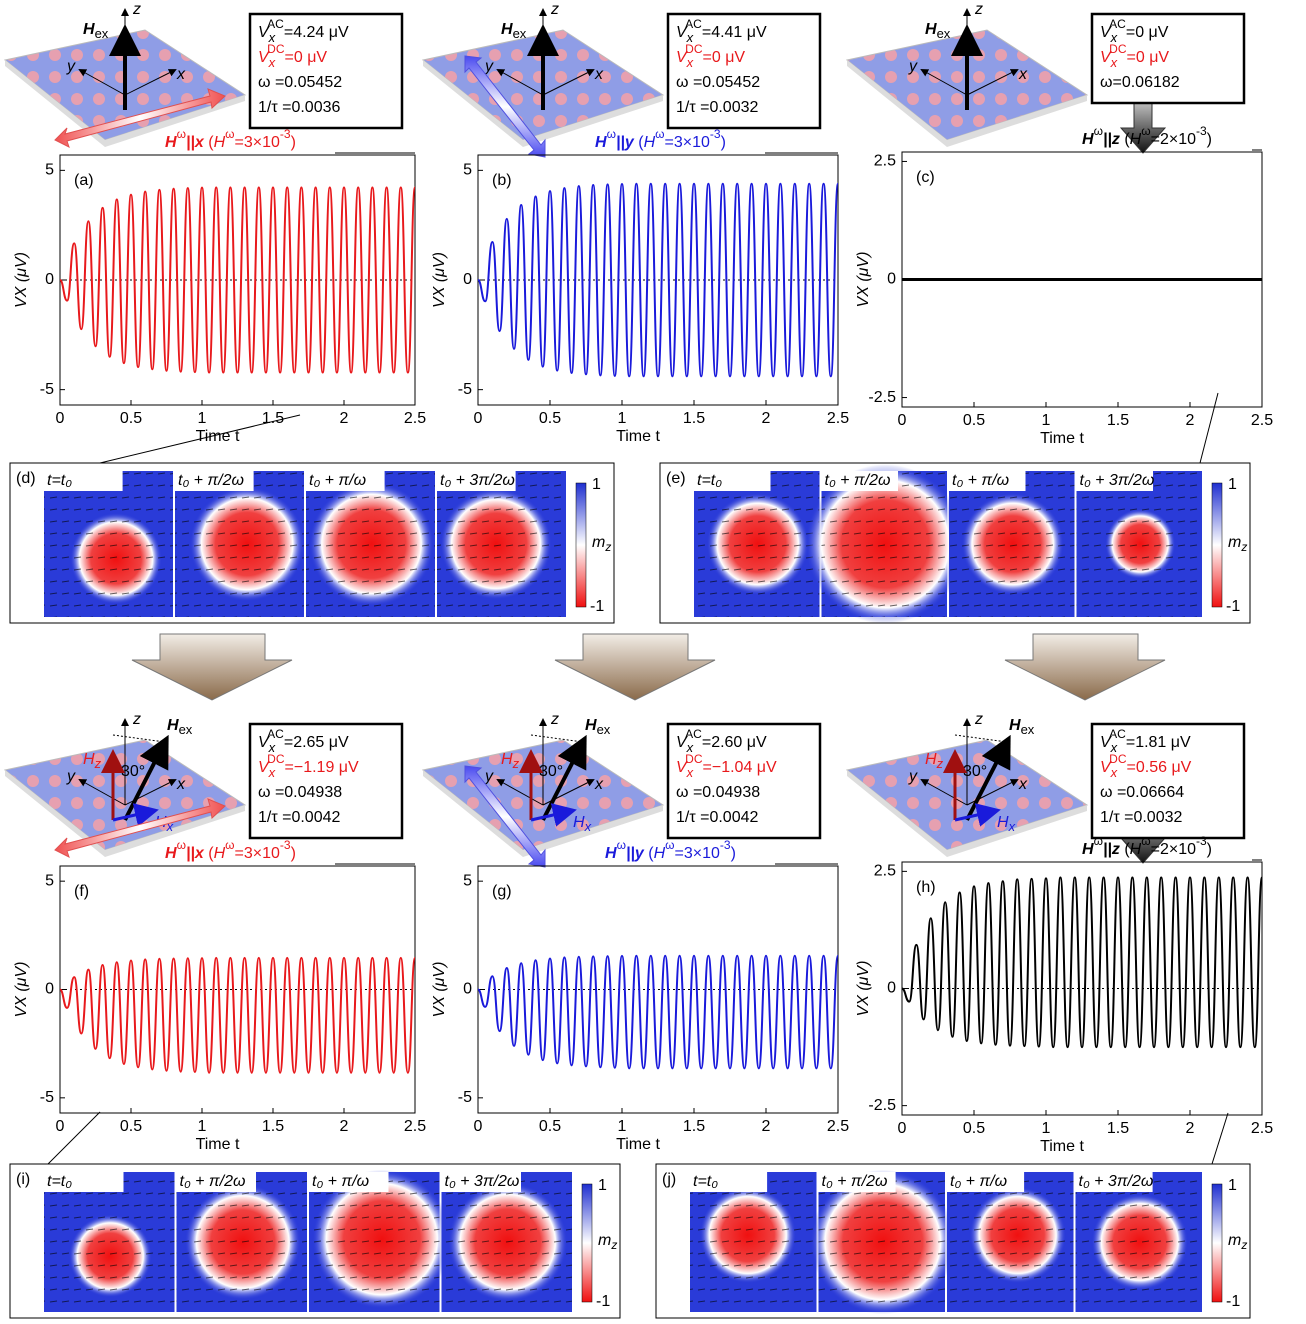 The height and width of the screenshot is (1324, 1306). What do you see at coordinates (582, 824) in the screenshot?
I see `h-x-label: Hx` at bounding box center [582, 824].